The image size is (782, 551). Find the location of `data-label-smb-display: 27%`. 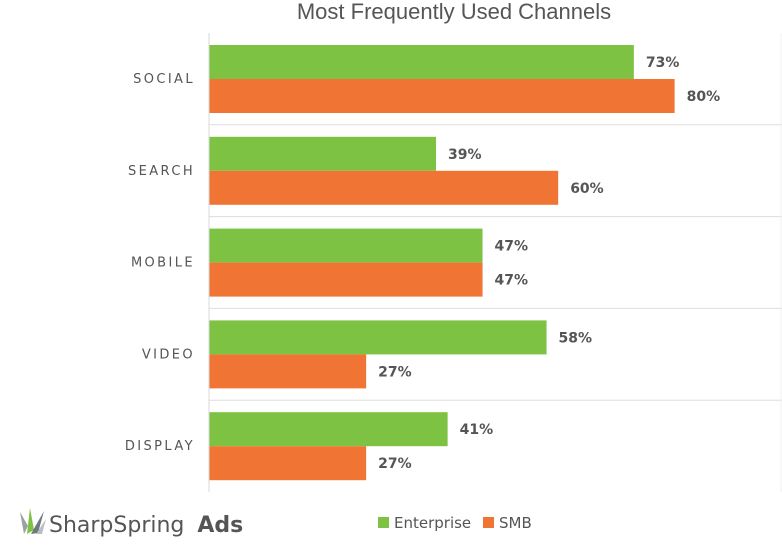

data-label-smb-display: 27% is located at coordinates (395, 464).